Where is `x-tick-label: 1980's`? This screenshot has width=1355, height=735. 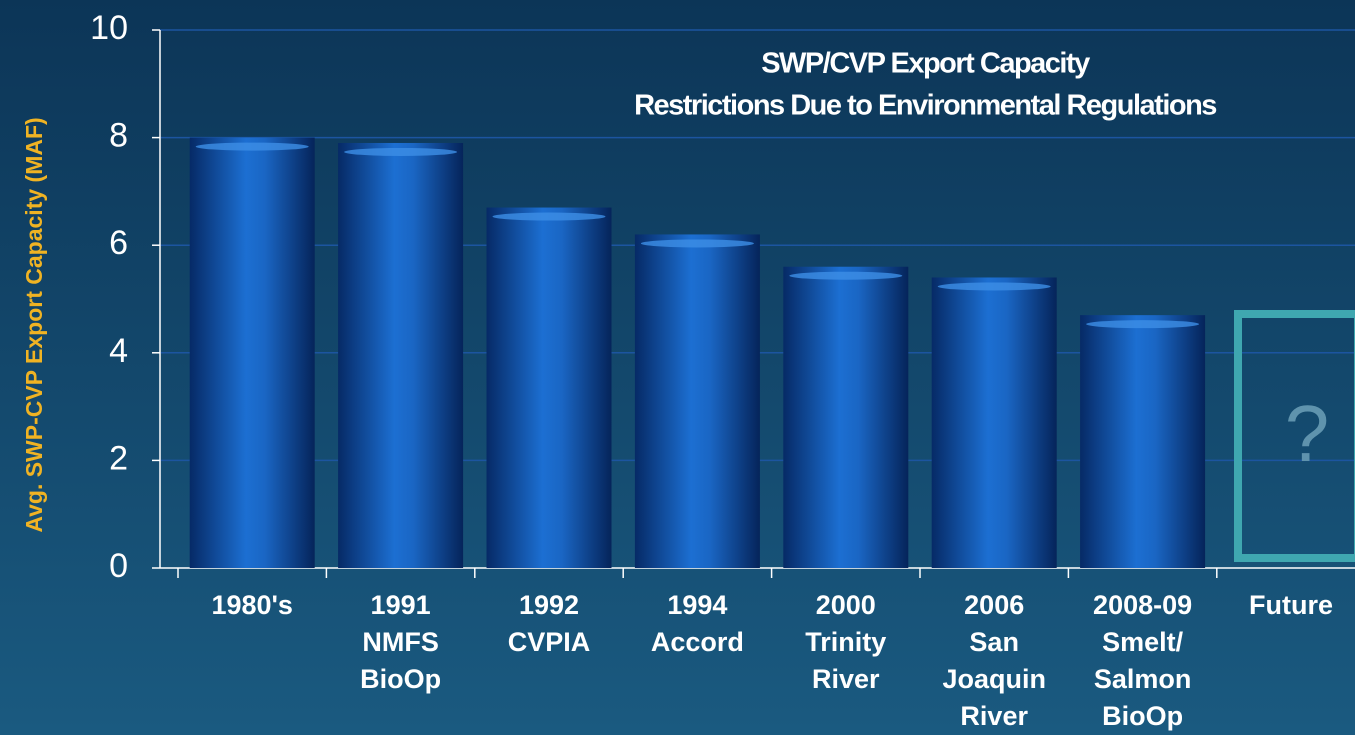 x-tick-label: 1980's is located at coordinates (252, 605).